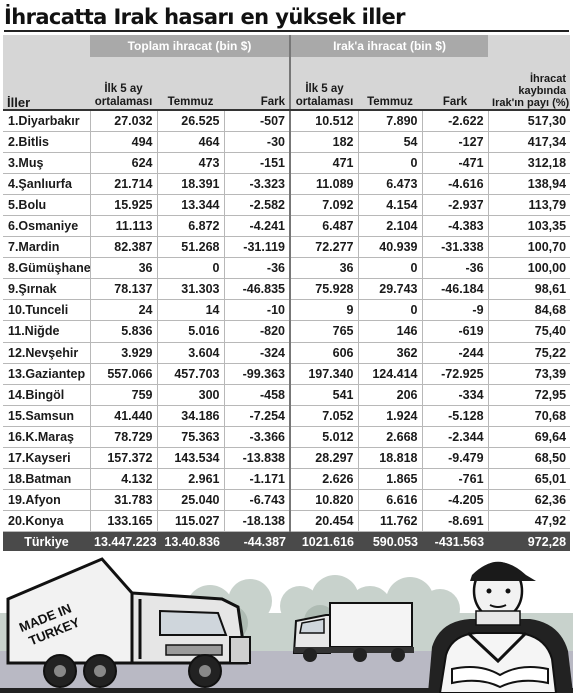 The width and height of the screenshot is (573, 693). What do you see at coordinates (123, 205) in the screenshot?
I see `cell-total-avg: 15.925` at bounding box center [123, 205].